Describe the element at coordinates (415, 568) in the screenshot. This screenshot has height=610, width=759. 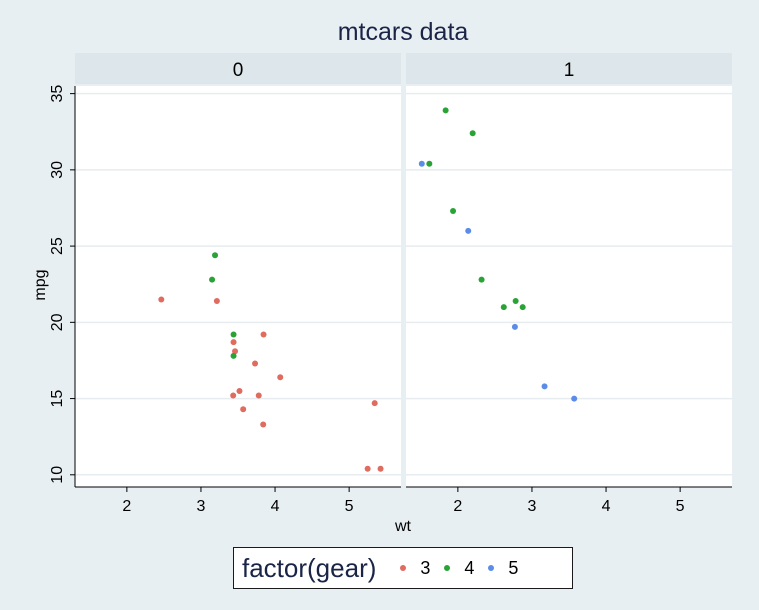
I see `legend-item-gear-3: 3` at that location.